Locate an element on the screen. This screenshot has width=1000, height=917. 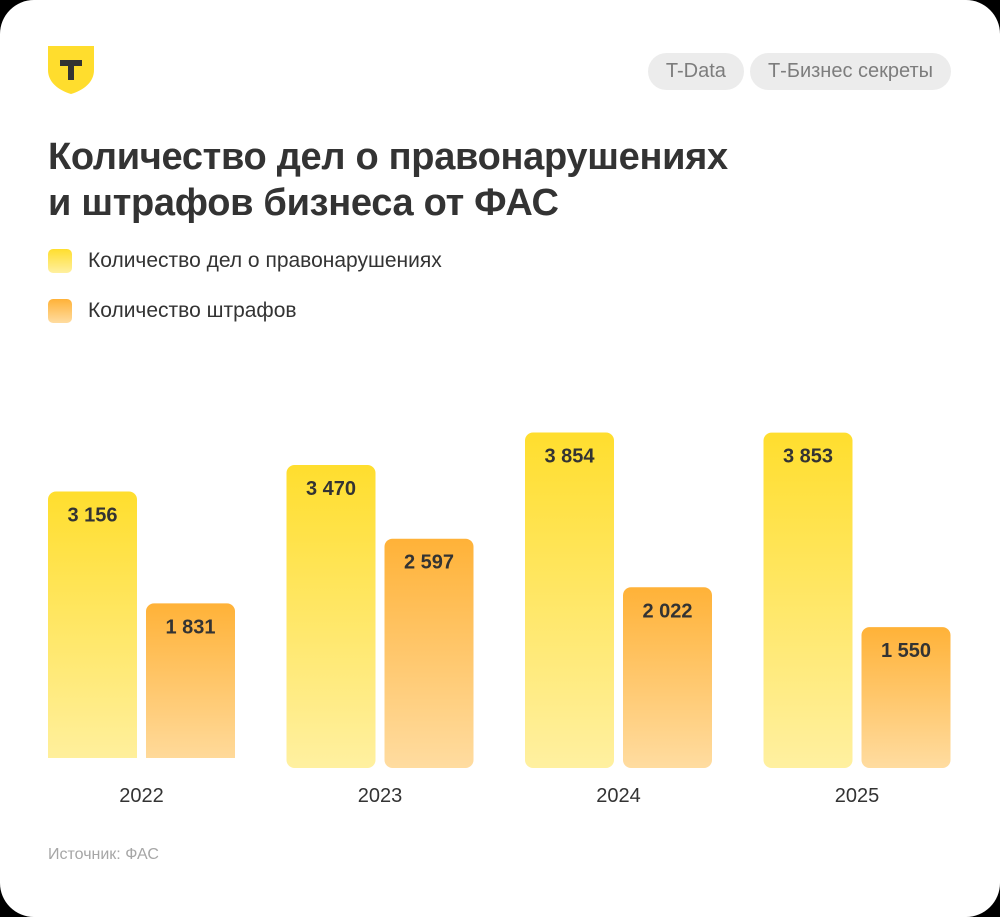
legend-swatch-cases is located at coordinates (60, 261).